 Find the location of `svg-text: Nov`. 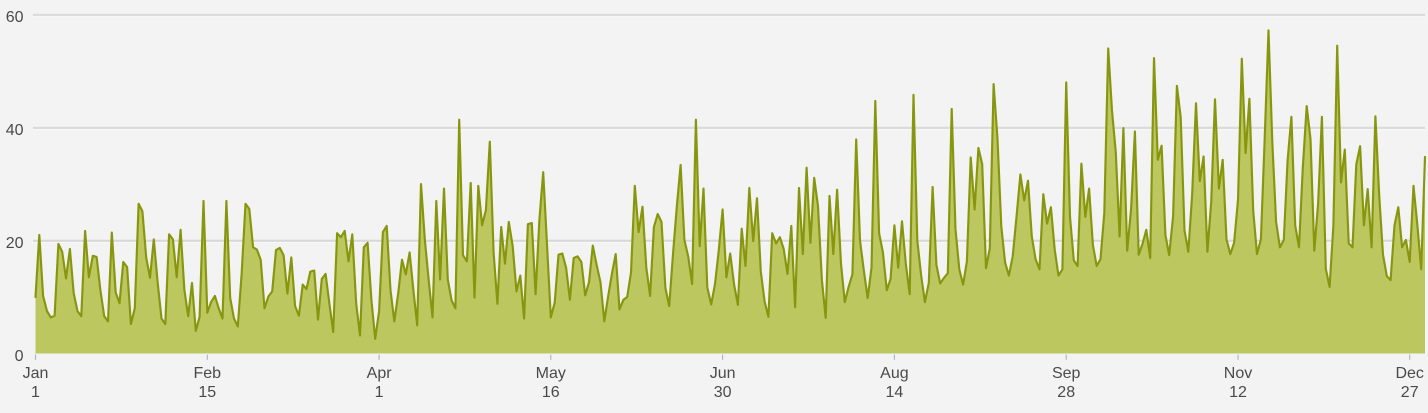

svg-text: Nov is located at coordinates (1238, 373).